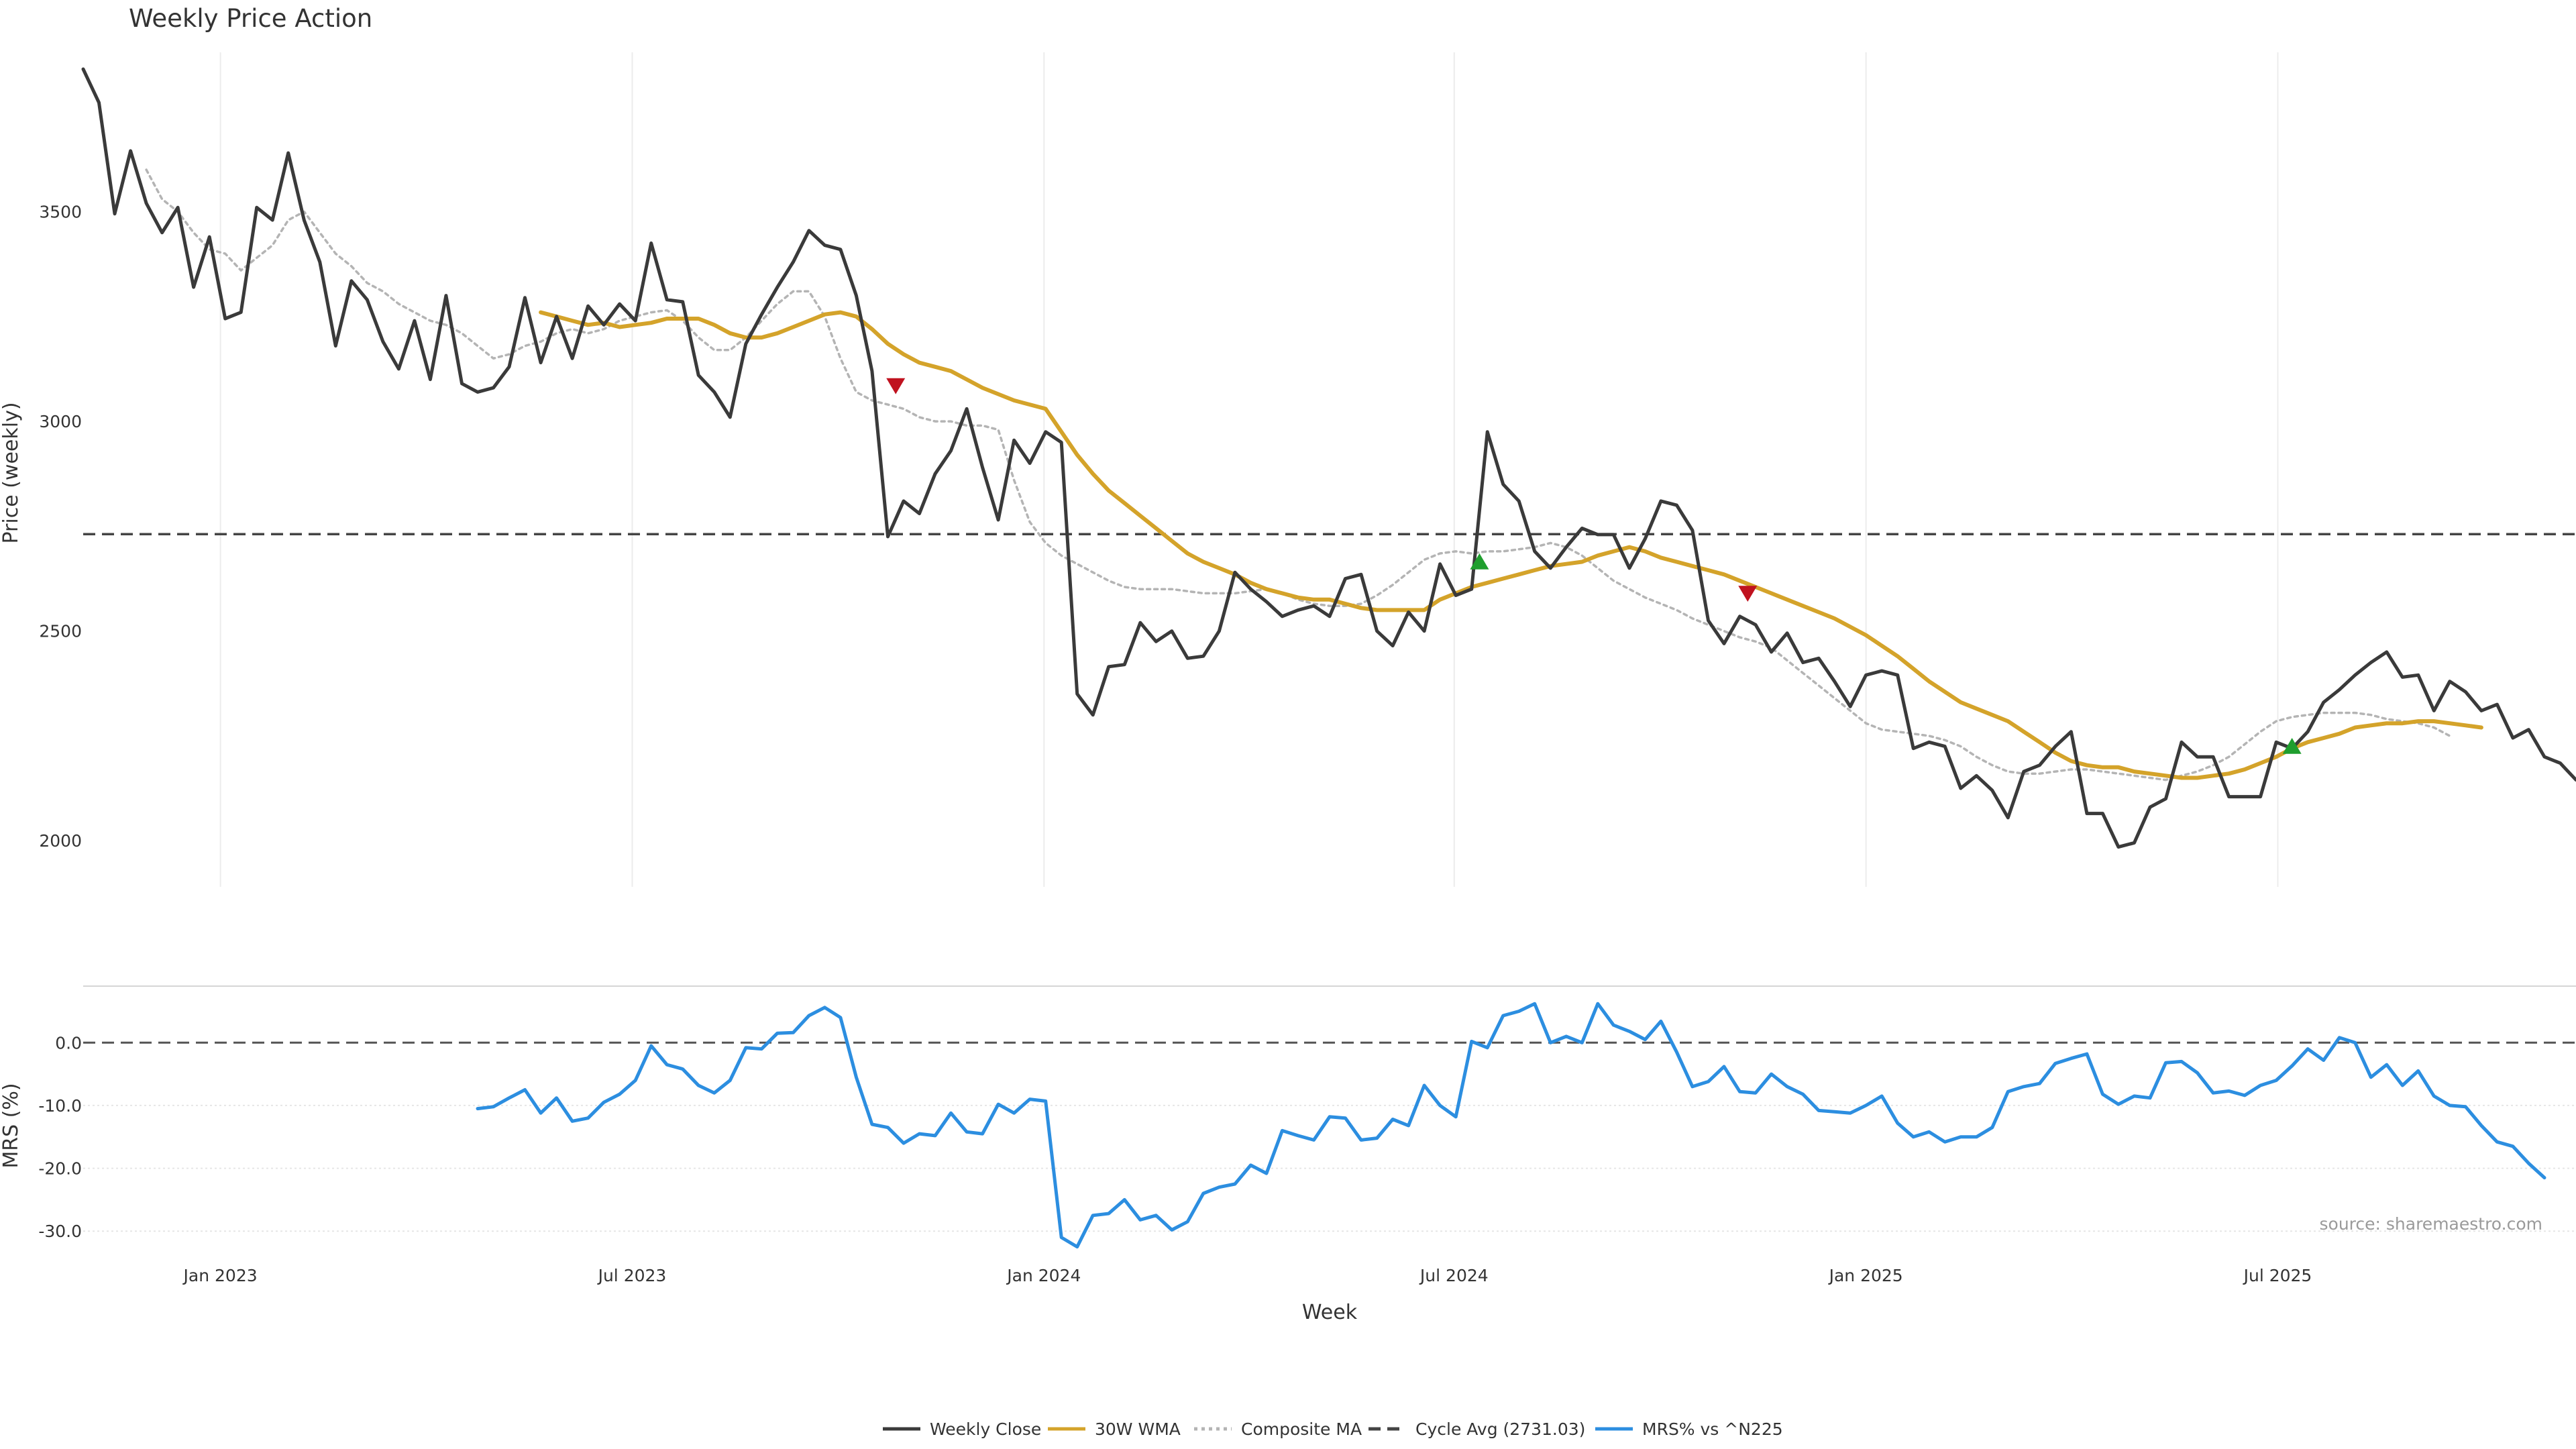 Image resolution: width=2576 pixels, height=1449 pixels. What do you see at coordinates (2277, 1275) in the screenshot?
I see `x-tick-label: Jul 2025` at bounding box center [2277, 1275].